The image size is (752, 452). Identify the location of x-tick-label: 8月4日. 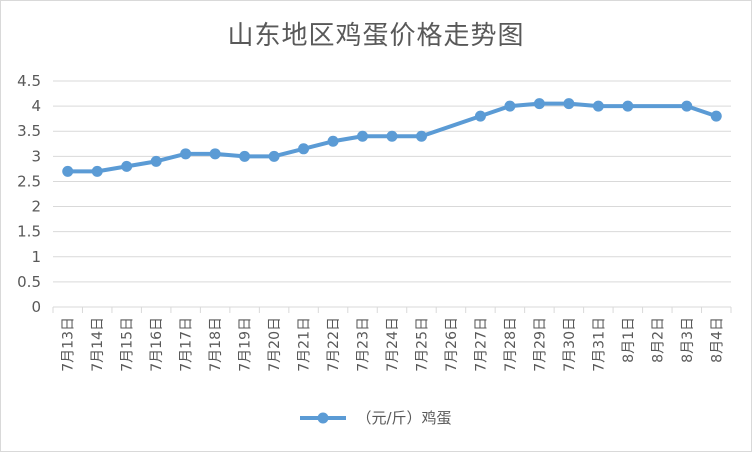
(717, 340).